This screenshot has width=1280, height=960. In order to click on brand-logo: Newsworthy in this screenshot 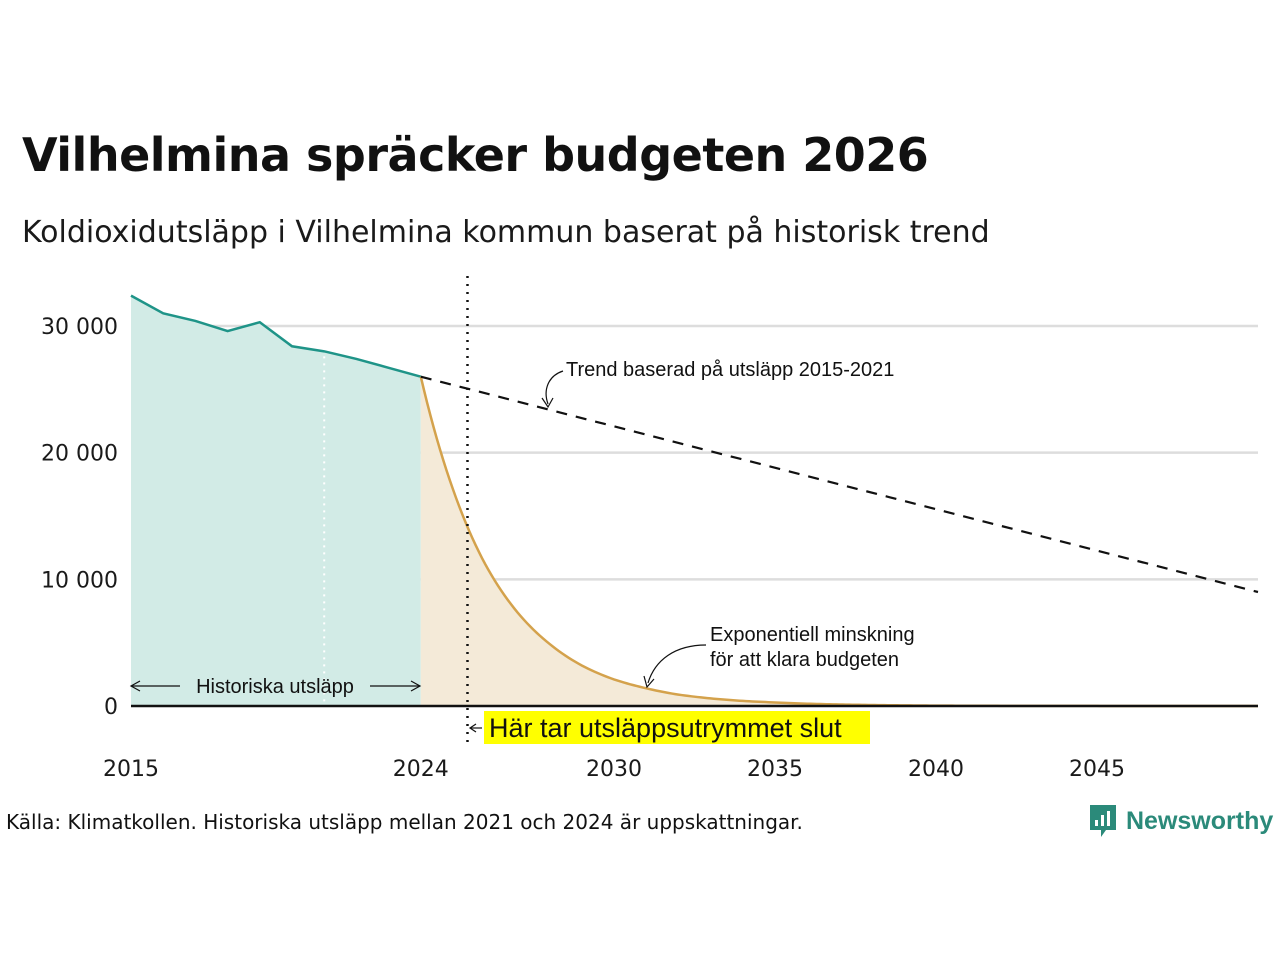, I will do `click(1180, 821)`.